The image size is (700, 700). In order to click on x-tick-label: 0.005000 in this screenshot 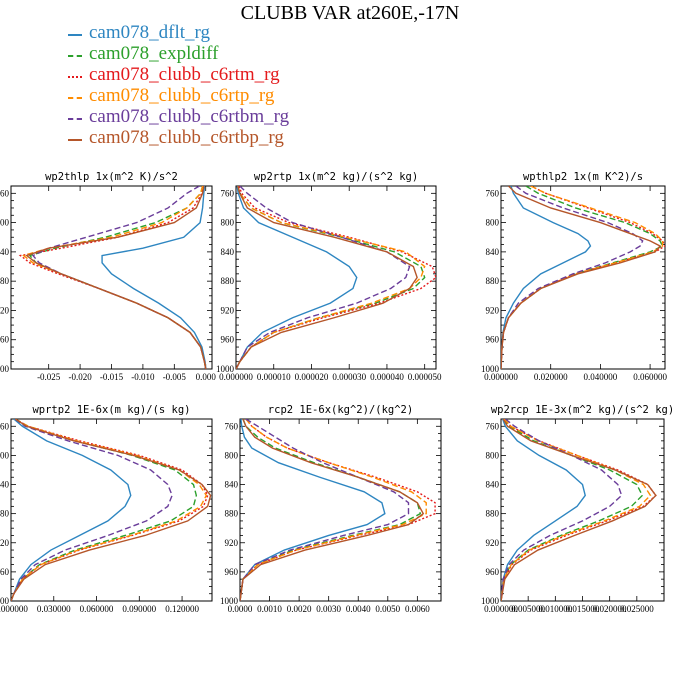, I will do `click(528, 609)`.